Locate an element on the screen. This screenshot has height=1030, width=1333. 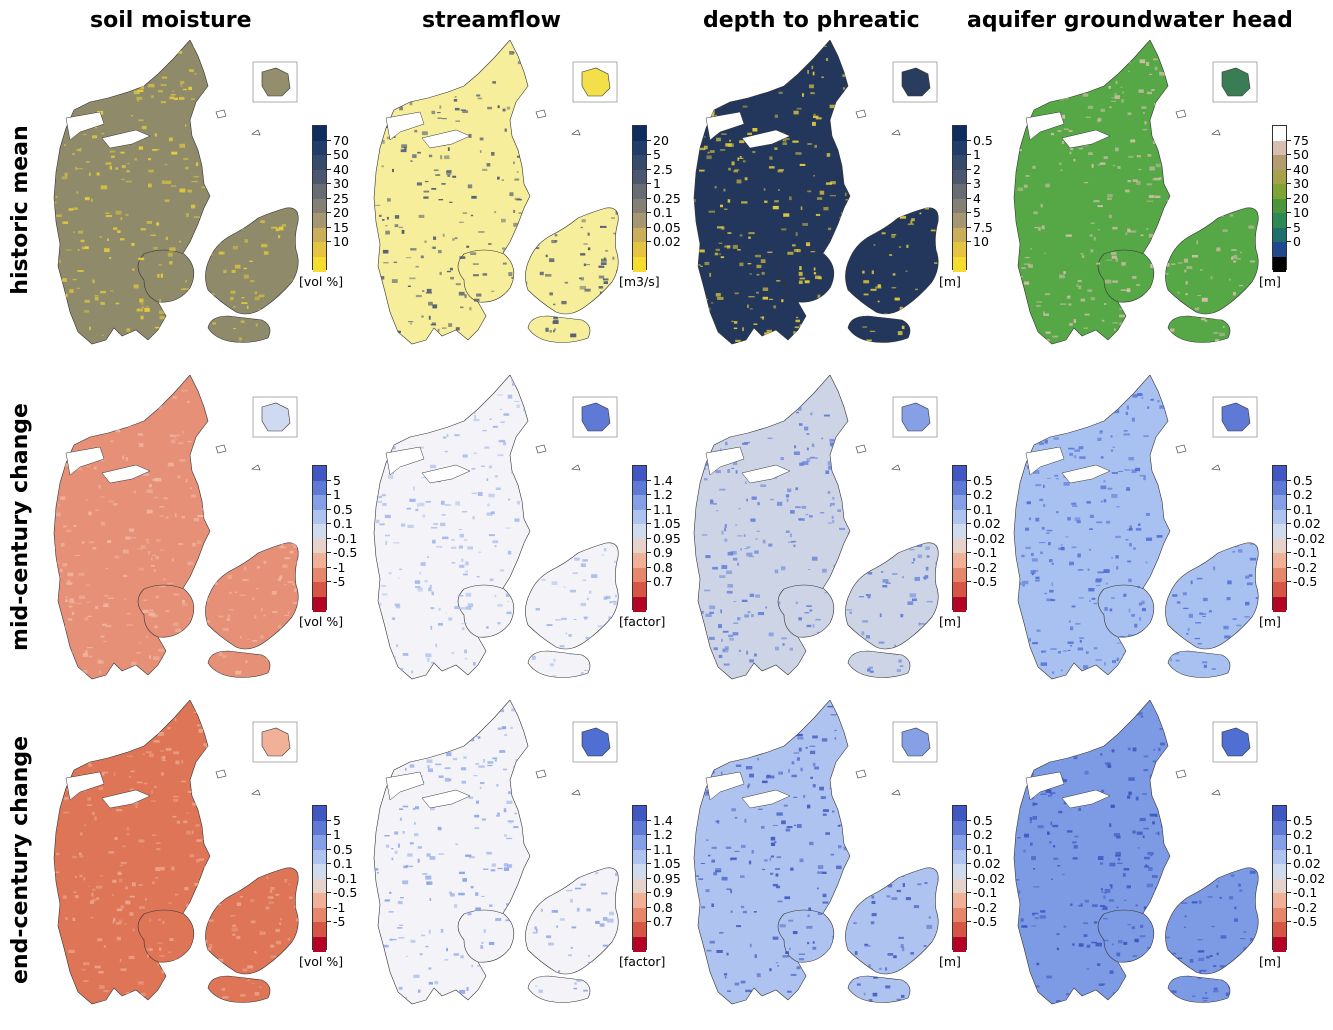
colorbar-tick-label: 75 is located at coordinates (1301, 140).